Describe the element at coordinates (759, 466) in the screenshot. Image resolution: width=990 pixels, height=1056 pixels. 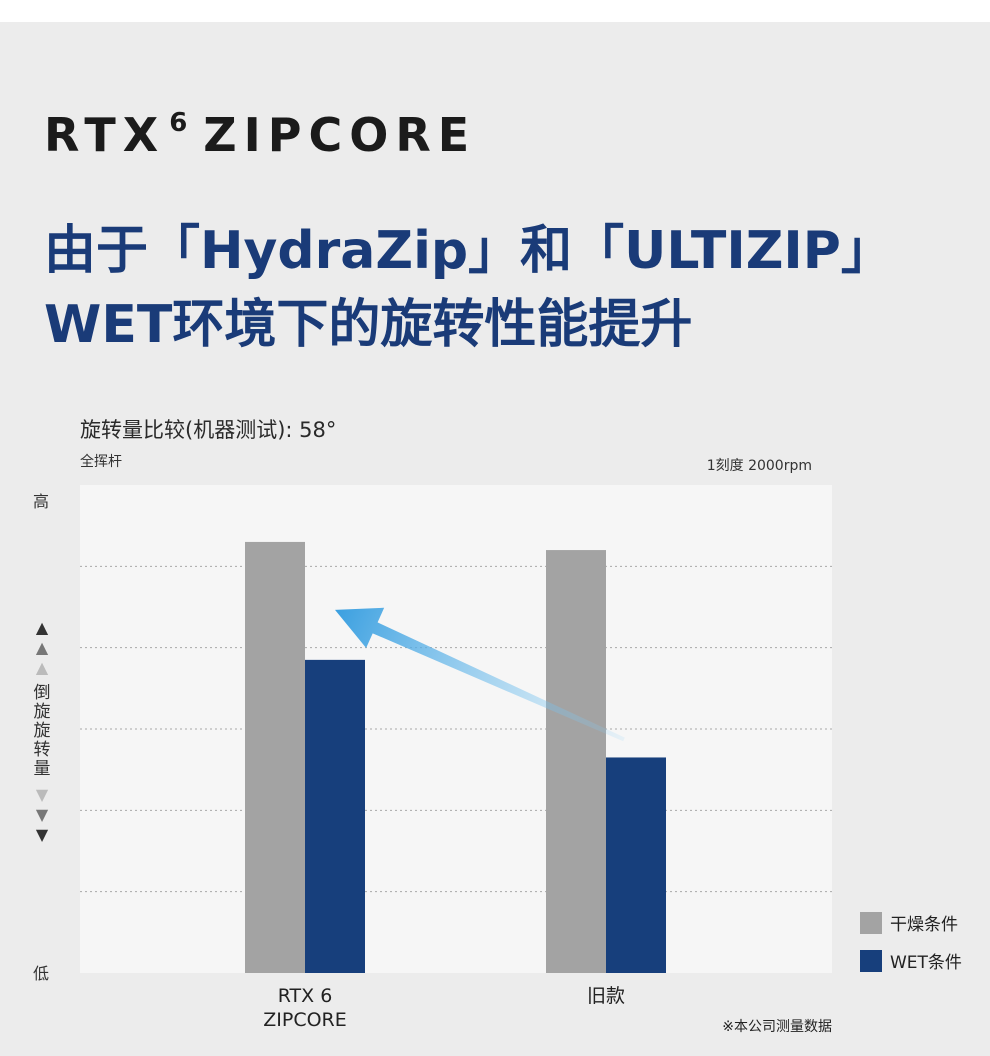
I see `scale-note: 1刻度 2000rpm` at that location.